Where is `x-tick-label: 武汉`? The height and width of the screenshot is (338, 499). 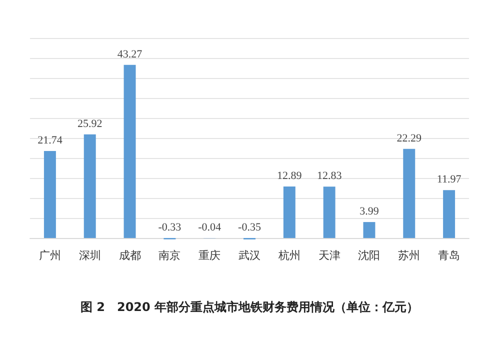
x-tick-label: 武汉 is located at coordinates (249, 255).